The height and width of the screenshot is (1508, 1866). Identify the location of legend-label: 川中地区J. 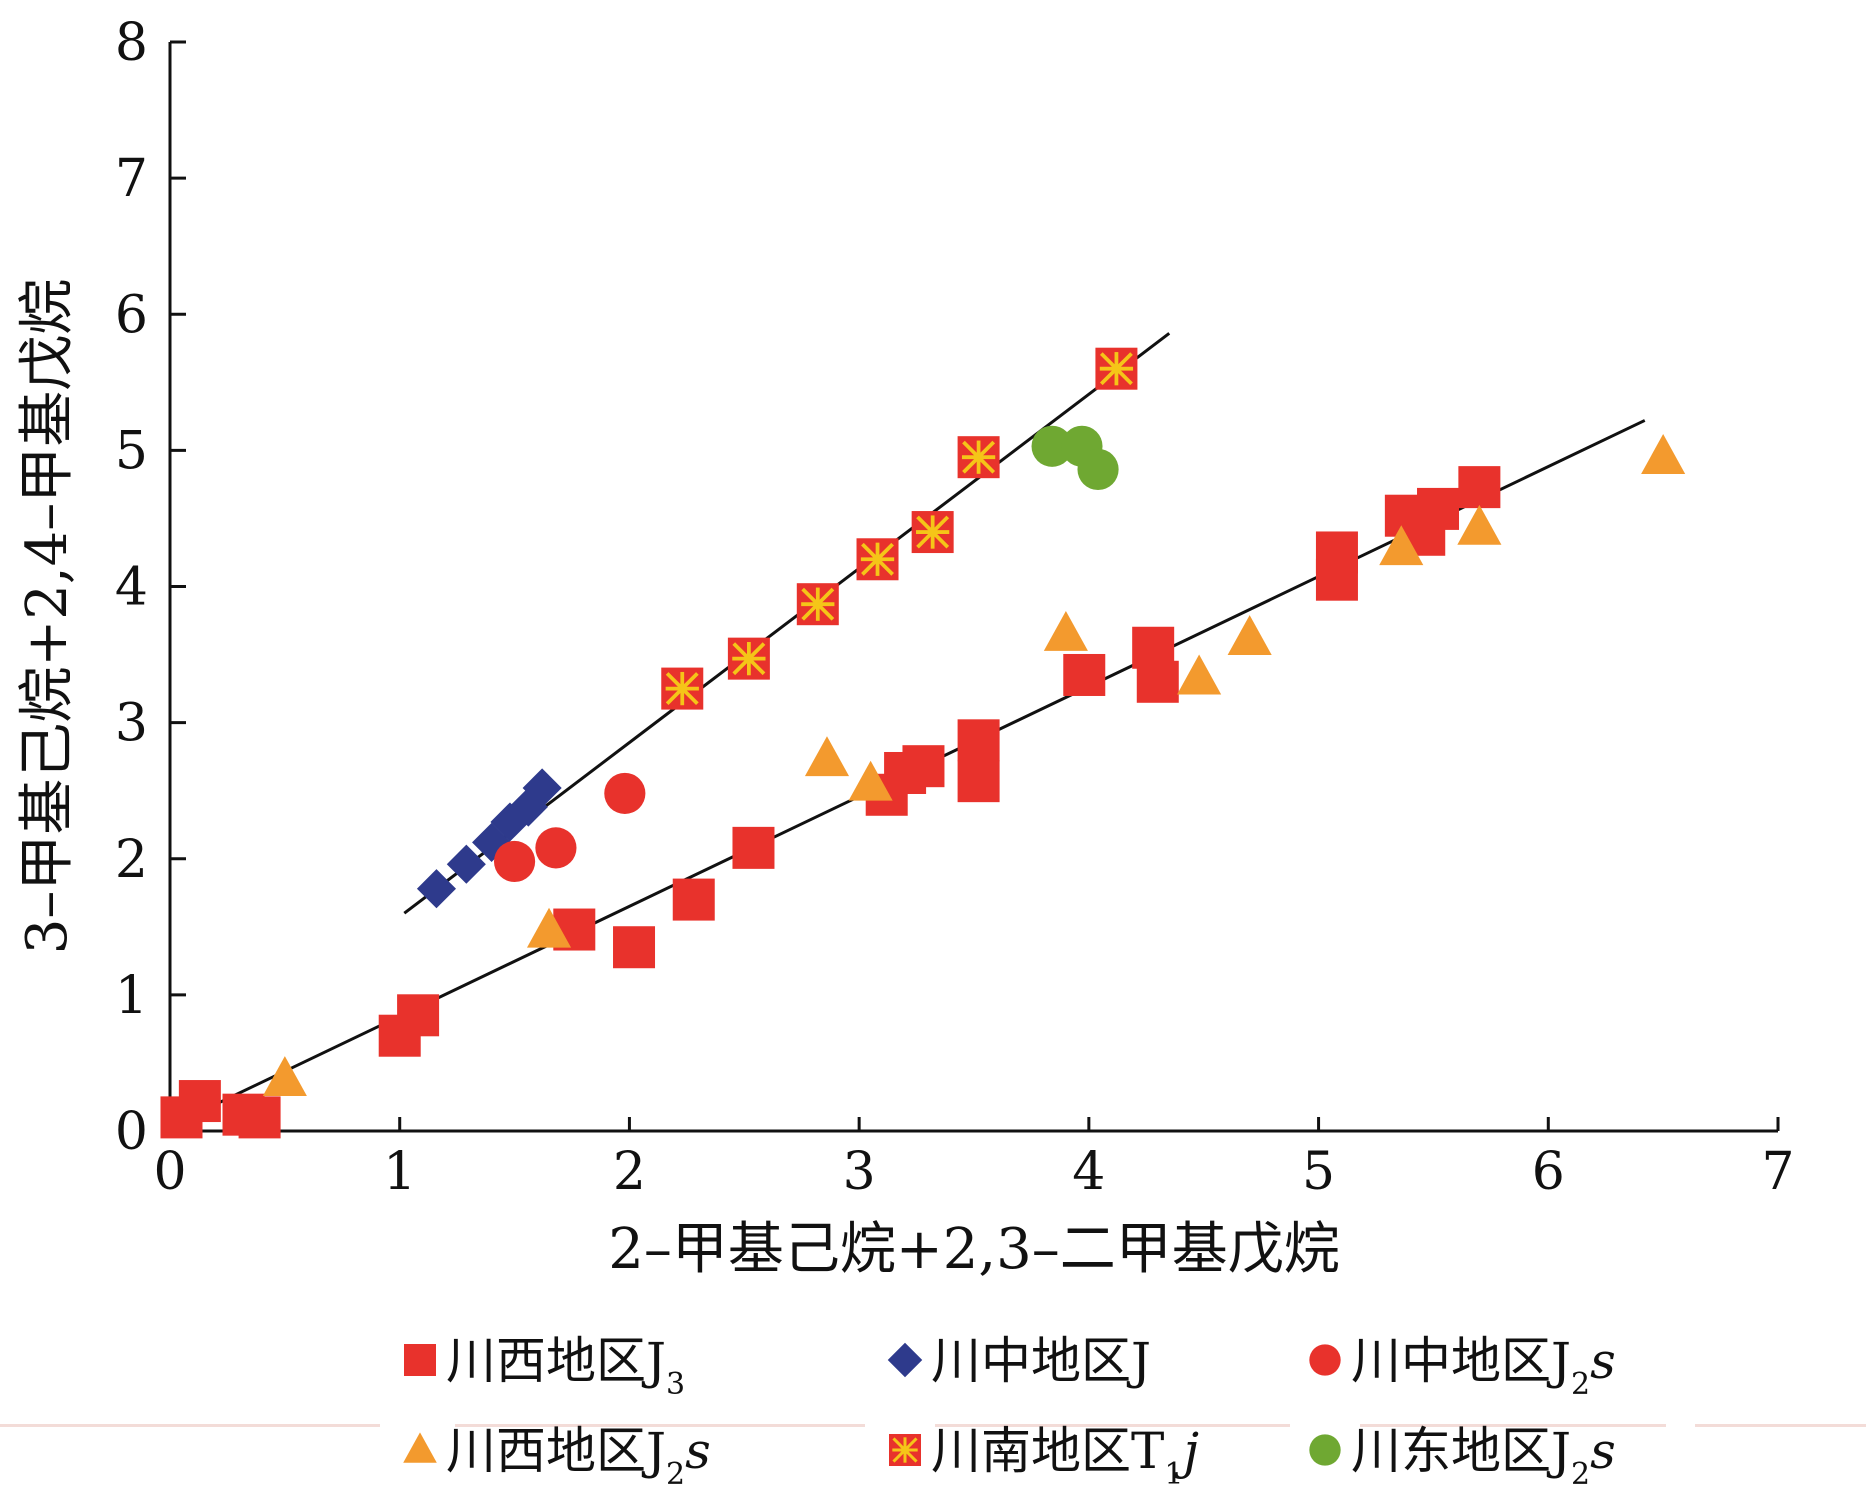
(1041, 1361).